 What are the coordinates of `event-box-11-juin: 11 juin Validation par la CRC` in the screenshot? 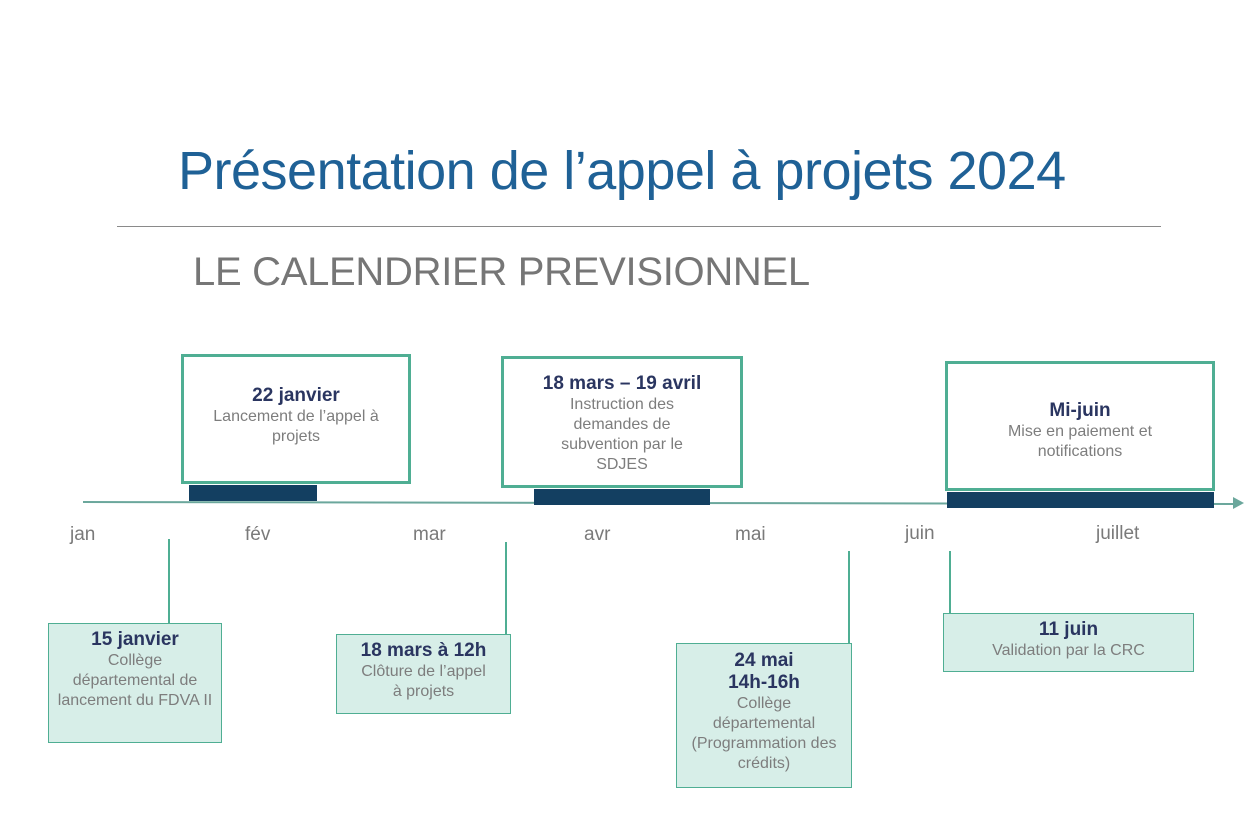 It's located at (1068, 642).